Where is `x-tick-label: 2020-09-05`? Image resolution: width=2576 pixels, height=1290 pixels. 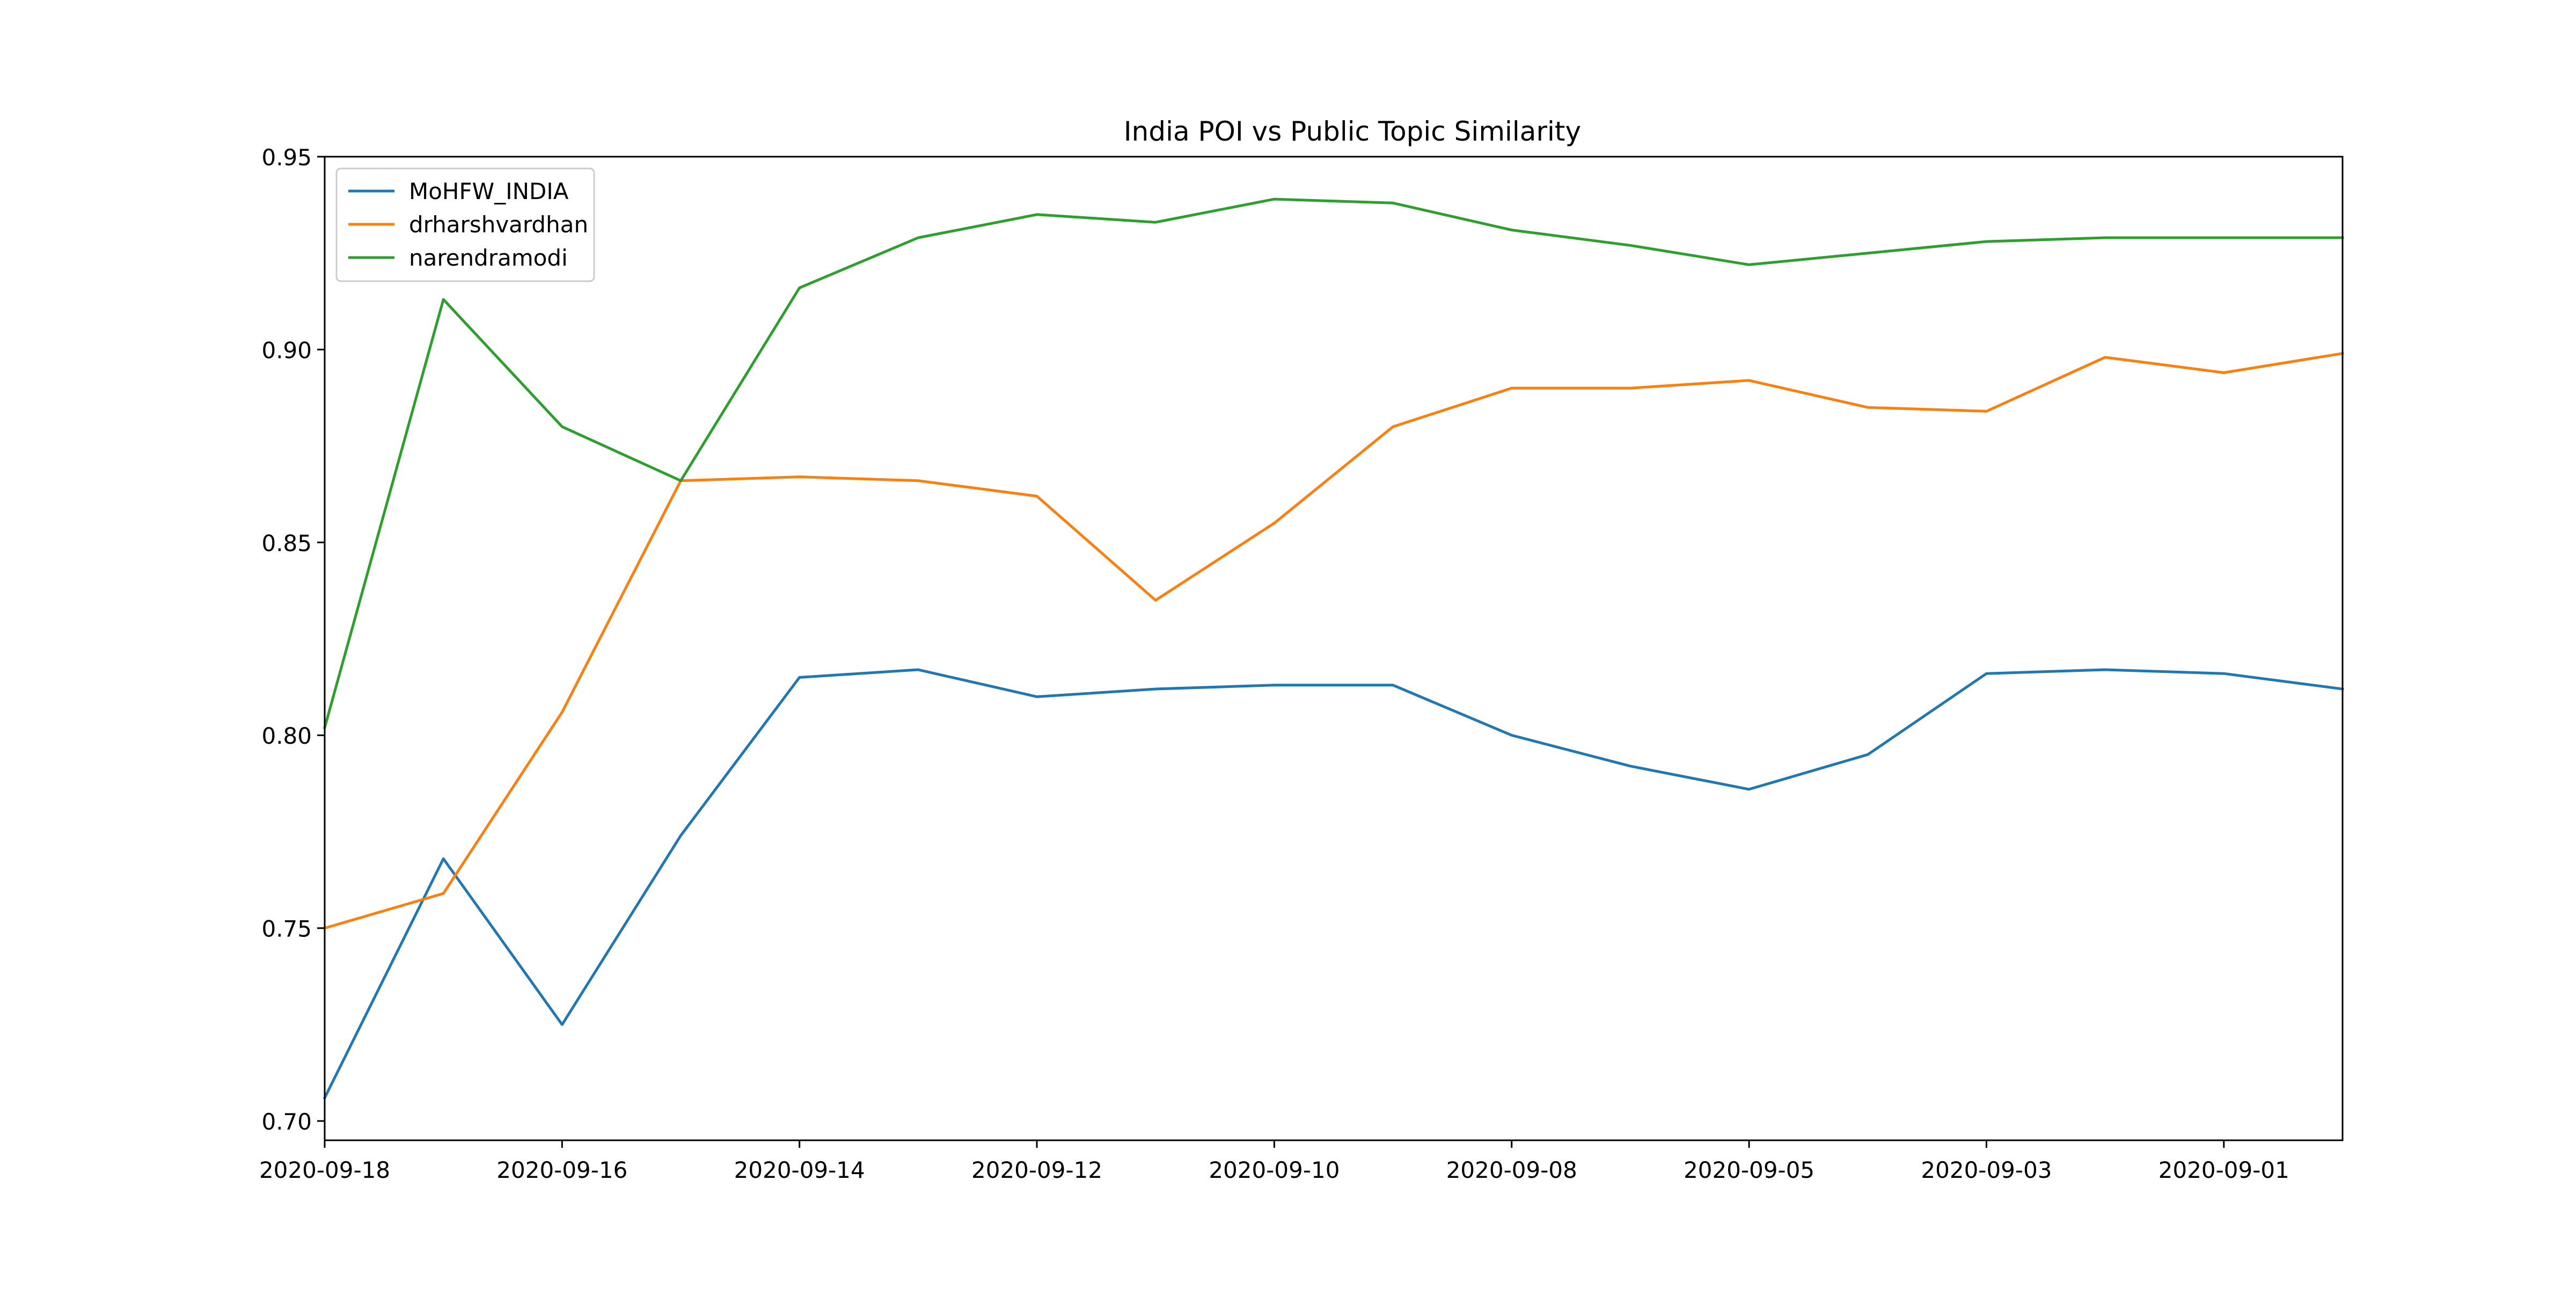 x-tick-label: 2020-09-05 is located at coordinates (1749, 1170).